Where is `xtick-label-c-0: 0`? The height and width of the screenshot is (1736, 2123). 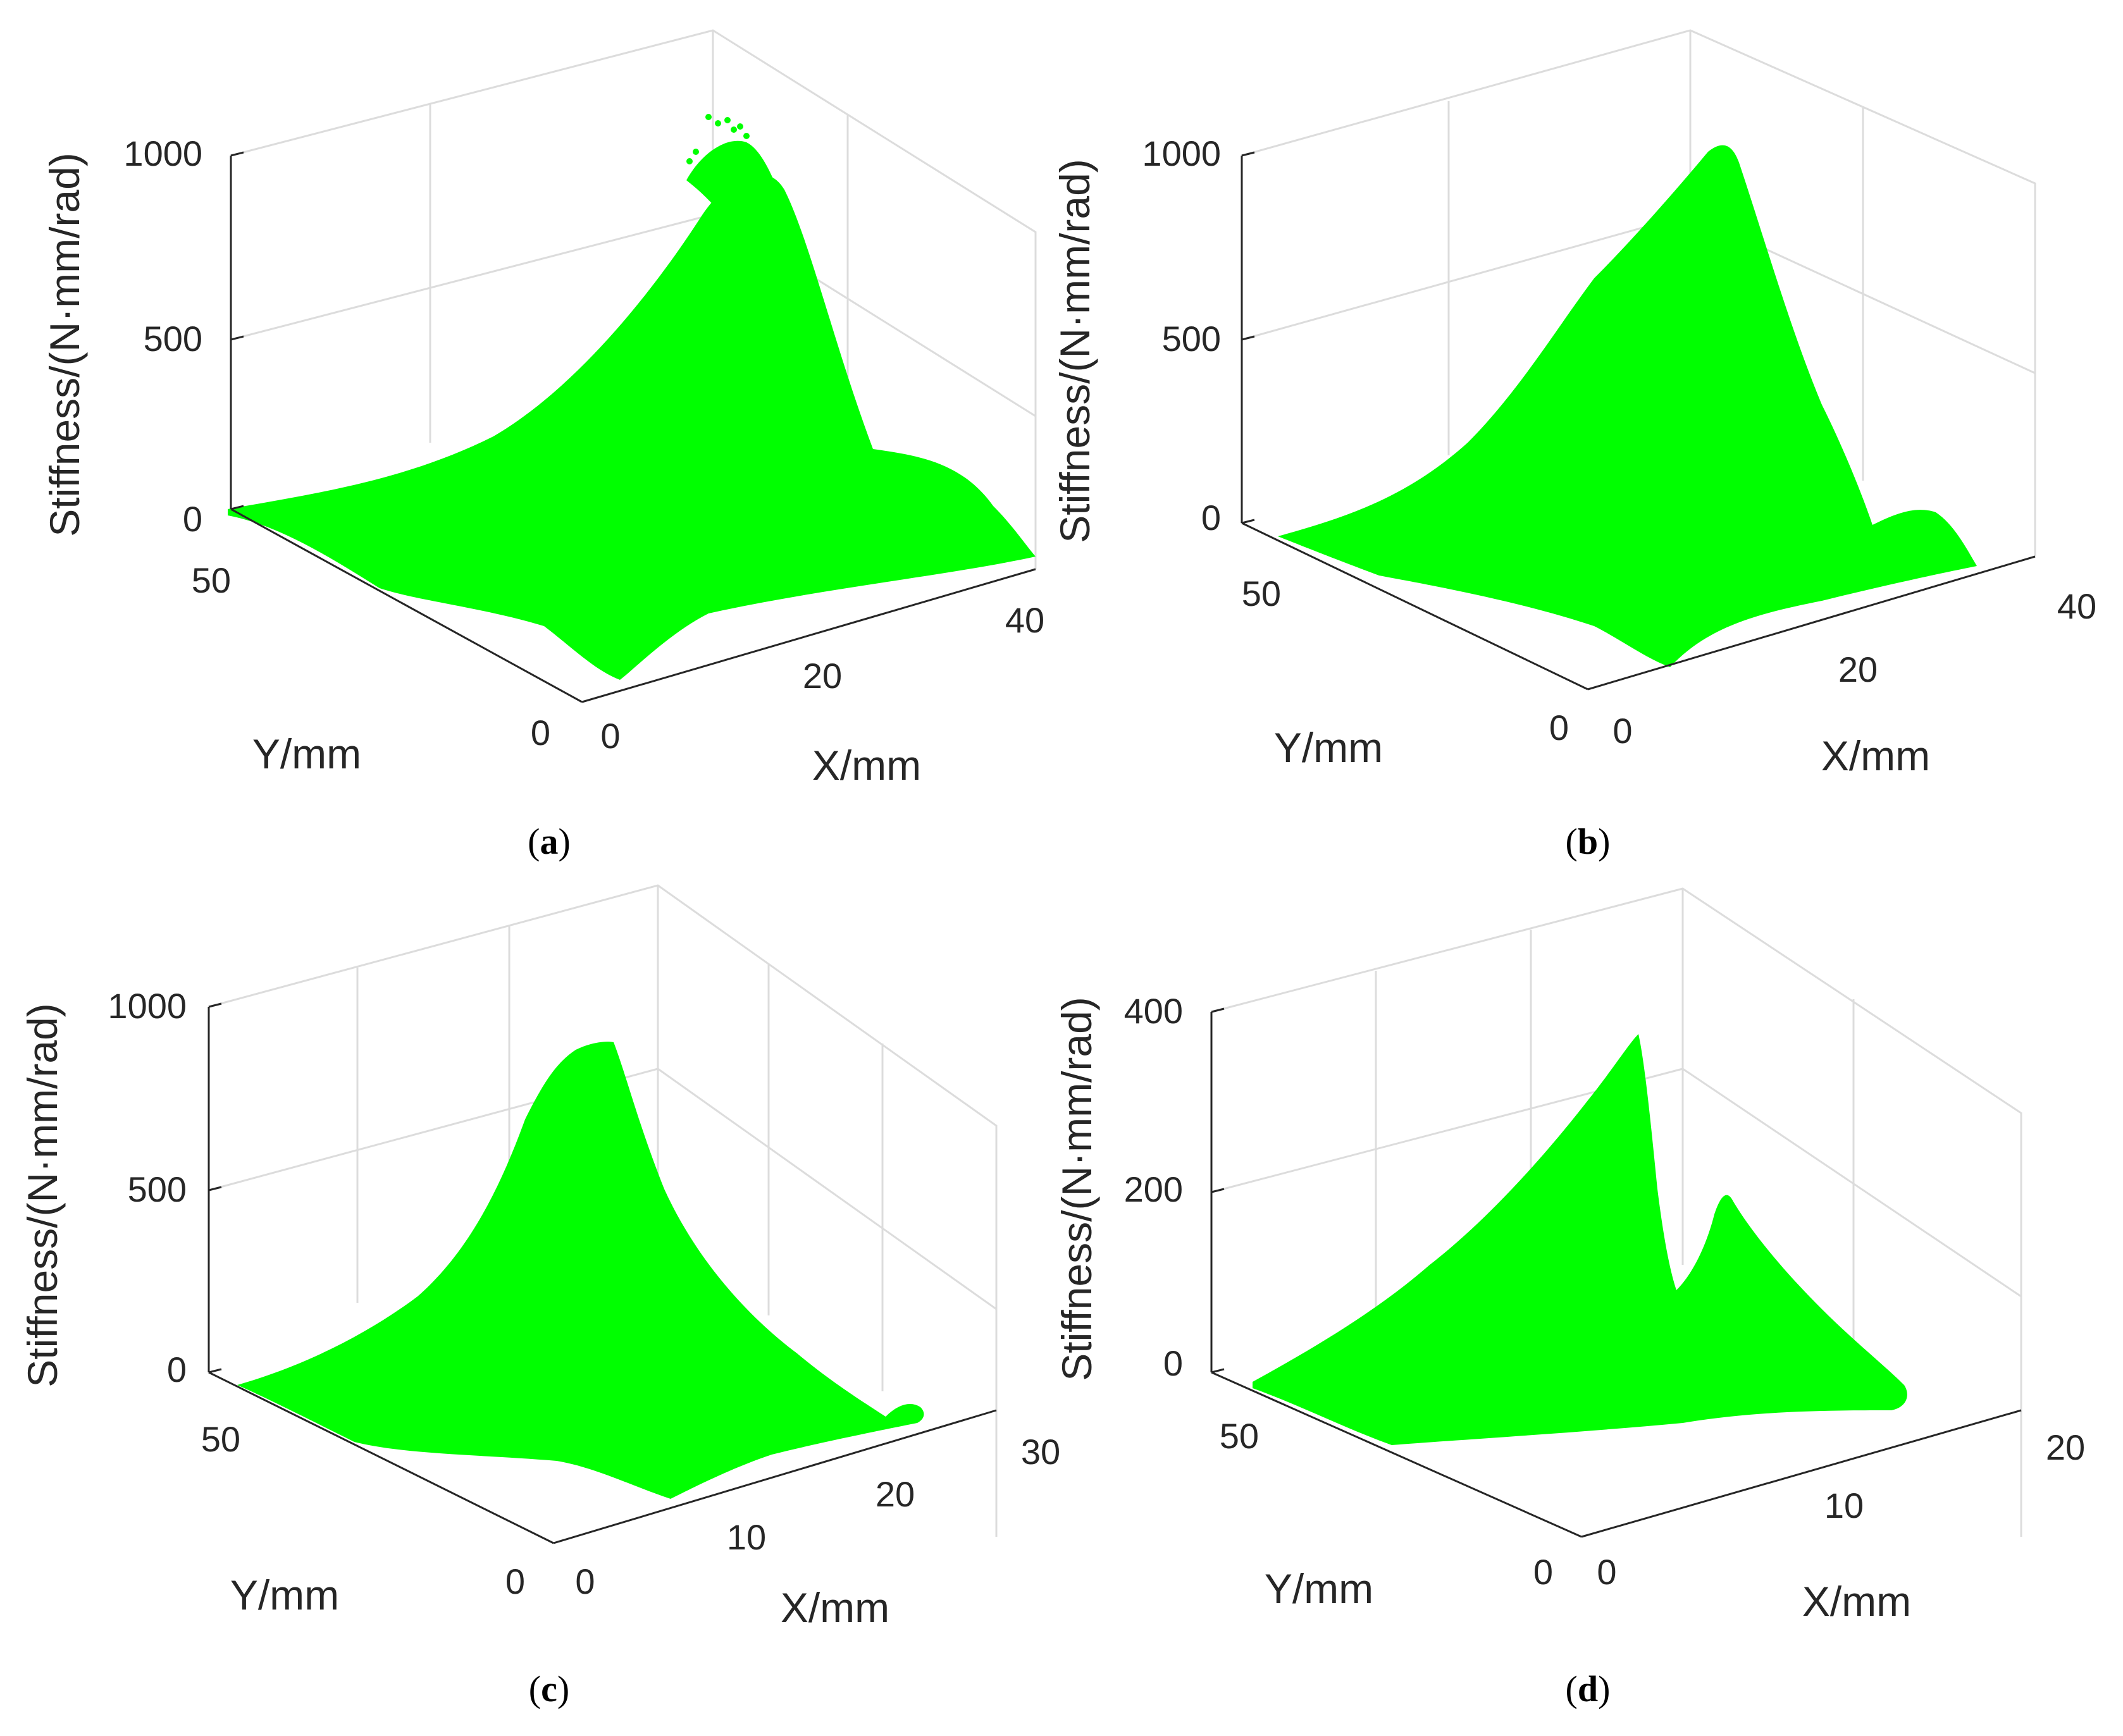 xtick-label-c-0: 0 is located at coordinates (585, 1581).